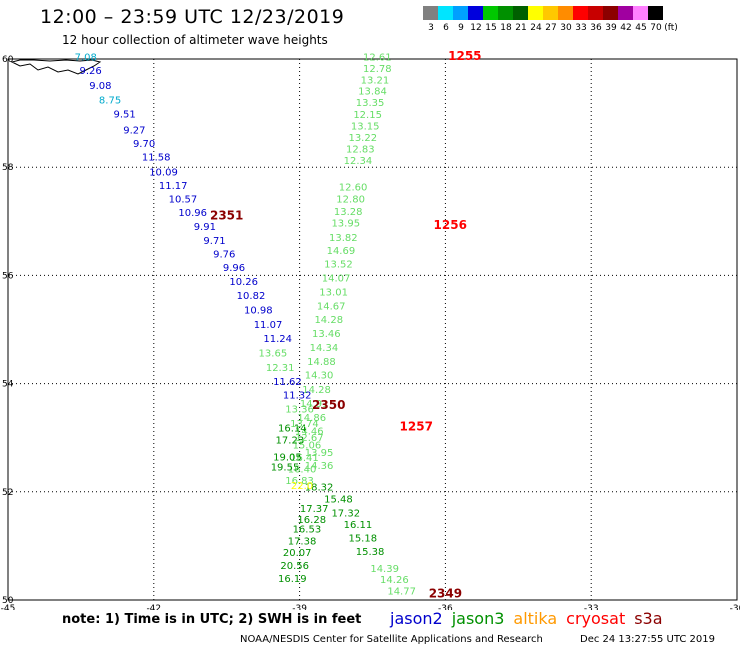 This screenshot has height=650, width=740. I want to click on swh-value: 14.46, so click(309, 431).